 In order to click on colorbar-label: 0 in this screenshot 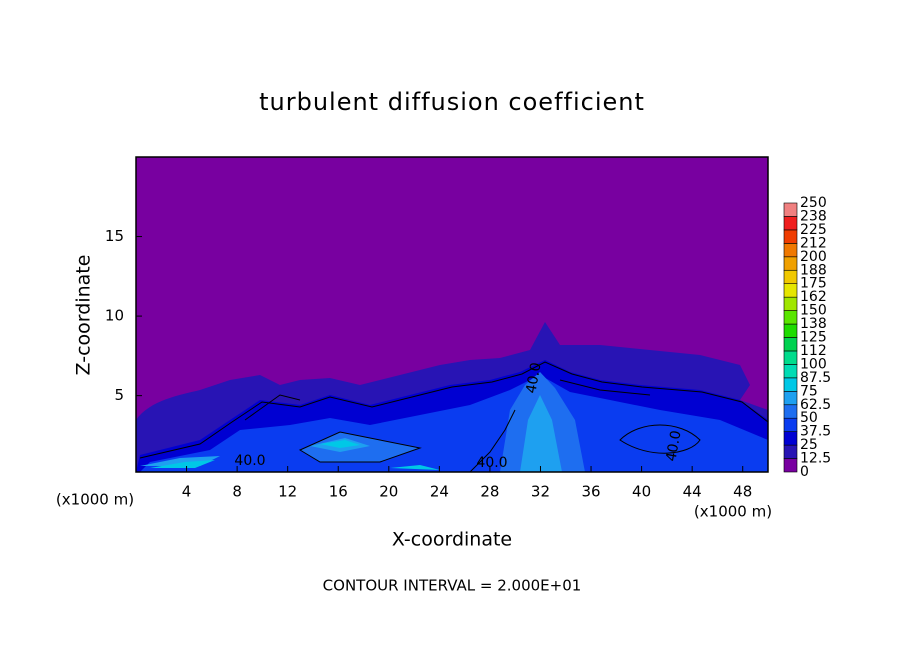, I will do `click(804, 472)`.